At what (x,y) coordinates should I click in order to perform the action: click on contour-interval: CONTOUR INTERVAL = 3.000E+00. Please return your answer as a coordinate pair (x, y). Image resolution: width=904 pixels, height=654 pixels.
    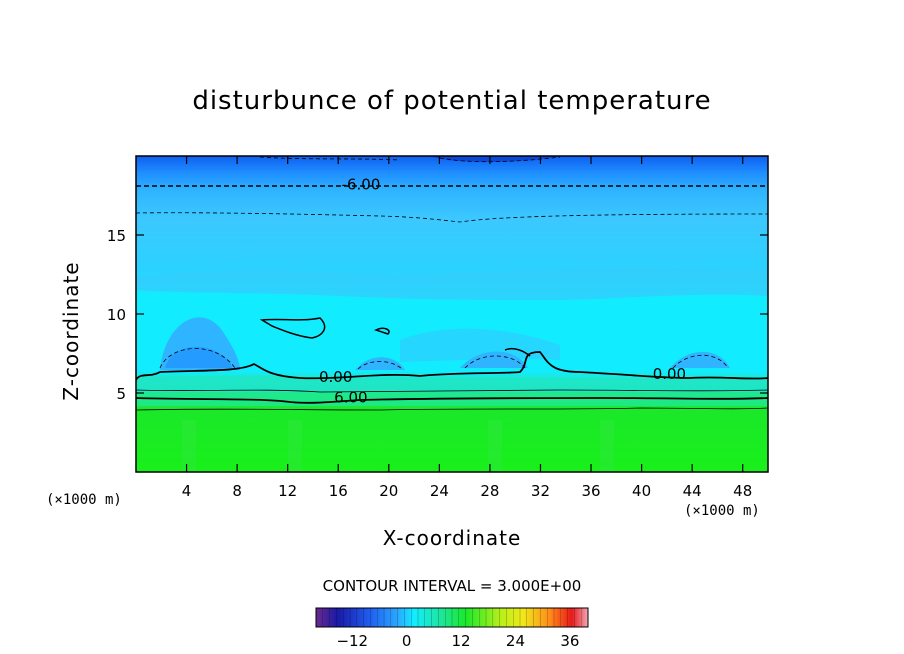
    Looking at the image, I should click on (452, 586).